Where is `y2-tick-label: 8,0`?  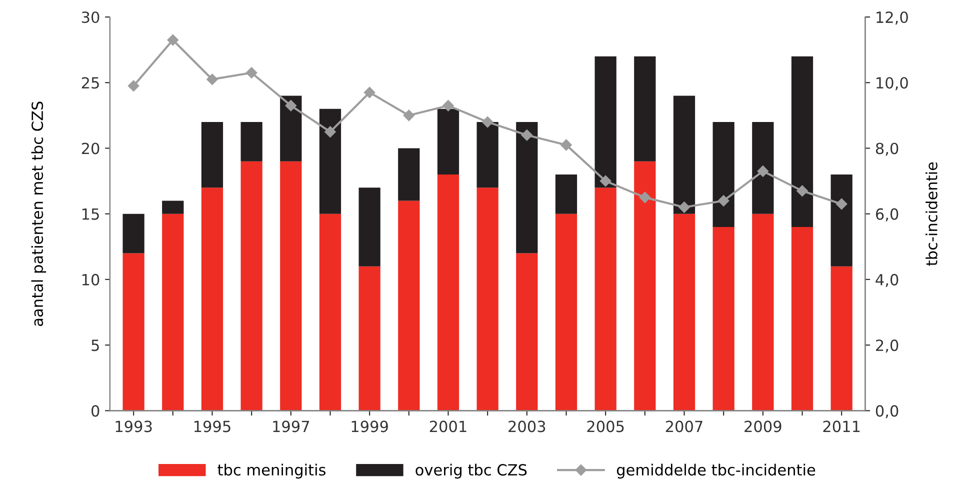 y2-tick-label: 8,0 is located at coordinates (887, 149).